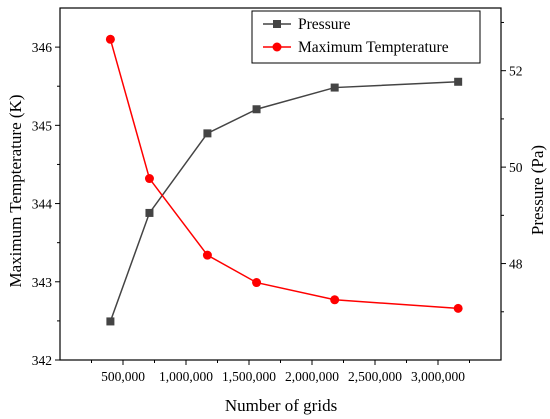  What do you see at coordinates (438, 376) in the screenshot?
I see `x-tick-label: 3,000,000` at bounding box center [438, 376].